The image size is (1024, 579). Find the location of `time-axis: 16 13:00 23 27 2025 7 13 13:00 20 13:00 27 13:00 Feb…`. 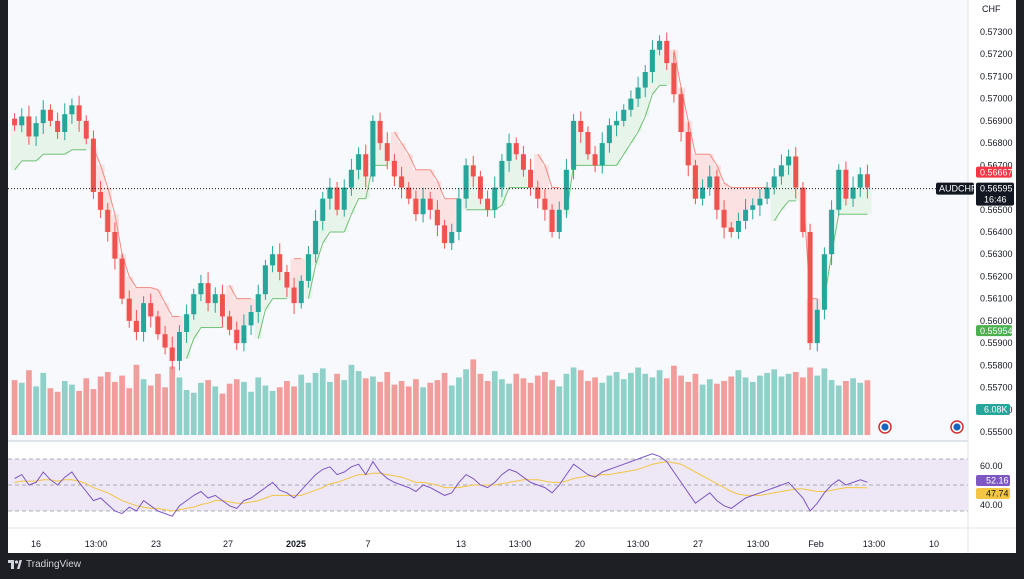

time-axis: 16 13:00 23 27 2025 7 13 13:00 20 13:00 27 13:00 Feb… is located at coordinates (485, 544).